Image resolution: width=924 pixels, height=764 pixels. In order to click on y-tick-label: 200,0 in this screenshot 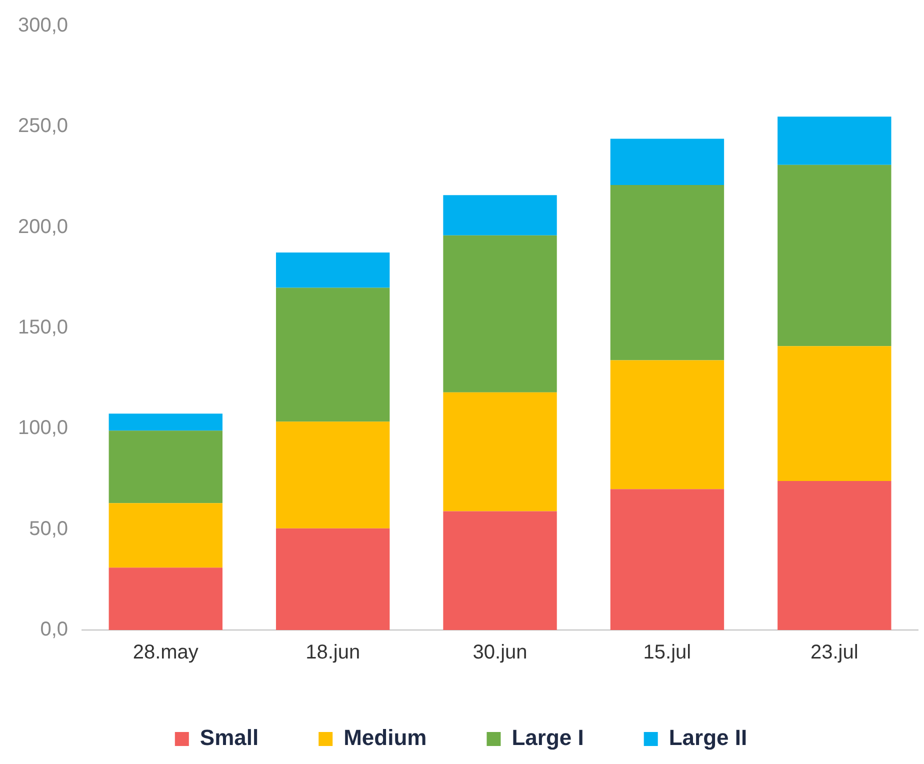, I will do `click(43, 227)`.